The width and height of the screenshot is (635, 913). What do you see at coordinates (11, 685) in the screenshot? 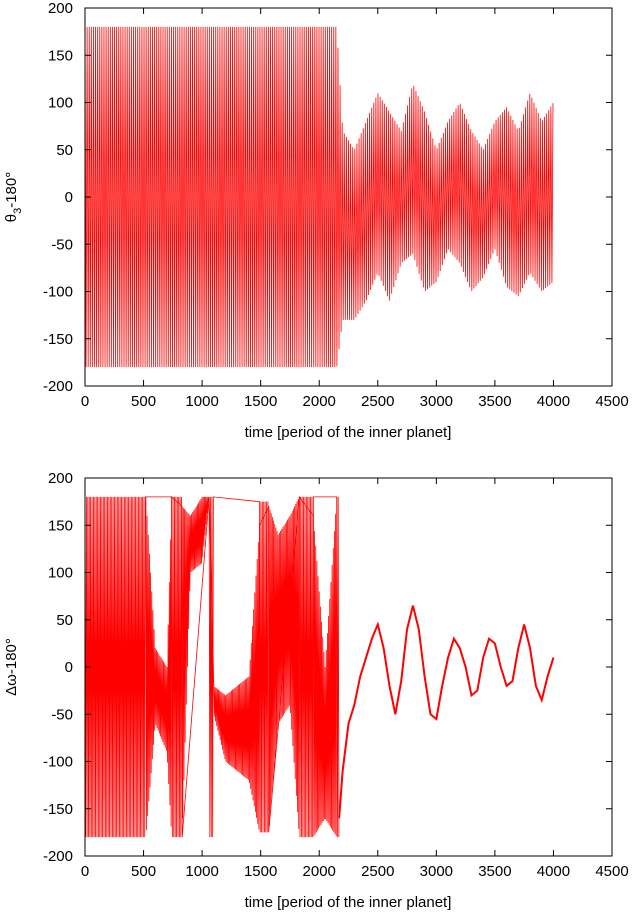
I see `y-axis-label-base: Δω` at bounding box center [11, 685].